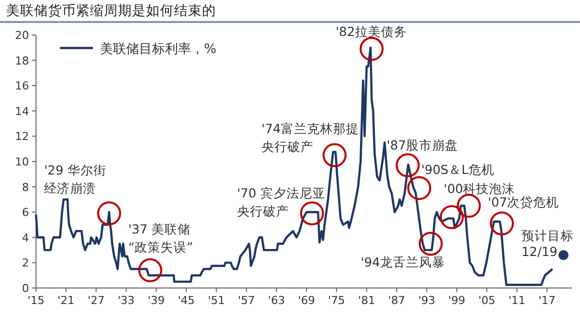 The image size is (580, 330). I want to click on x-tick-label: '15, so click(36, 300).